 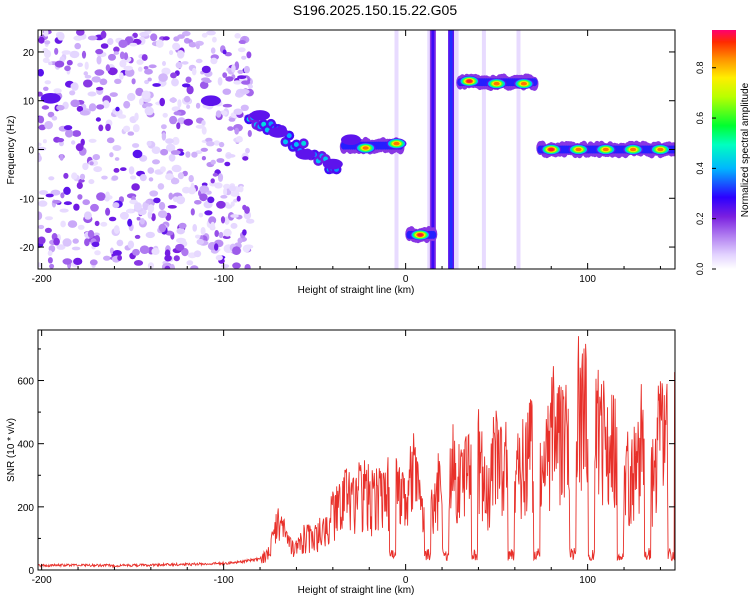 What do you see at coordinates (25, 445) in the screenshot?
I see `y-tick-label: 400` at bounding box center [25, 445].